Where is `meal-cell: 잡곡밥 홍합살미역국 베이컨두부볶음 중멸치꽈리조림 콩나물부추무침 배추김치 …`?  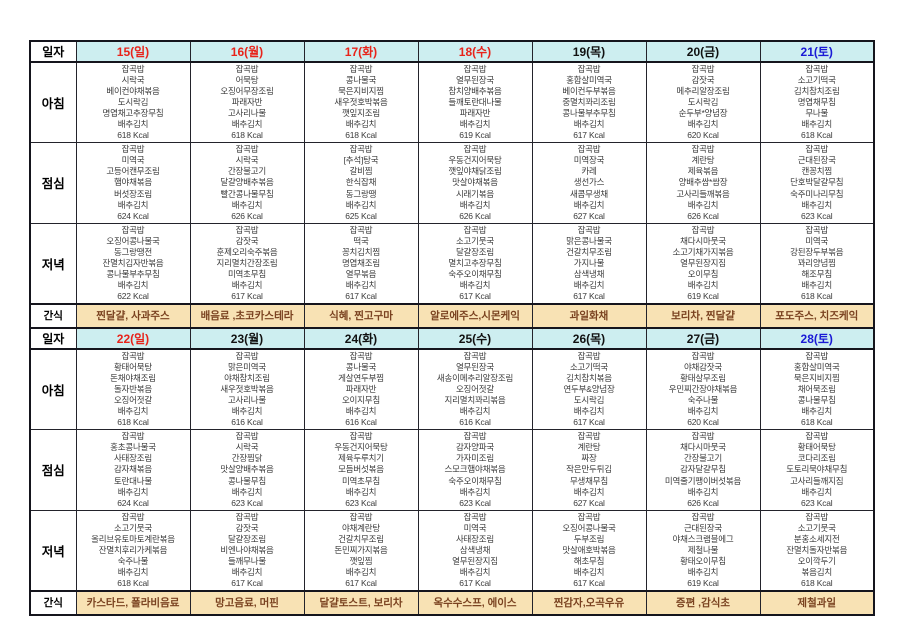
meal-cell: 잡곡밥 홍합살미역국 베이컨두부볶음 중멸치꽈리조림 콩나물부추무침 배추김치 … is located at coordinates (589, 102).